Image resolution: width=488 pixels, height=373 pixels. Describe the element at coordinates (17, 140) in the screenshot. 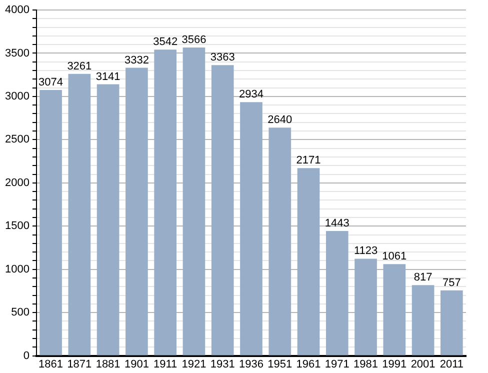

I see `y-tick-label: 2500` at that location.